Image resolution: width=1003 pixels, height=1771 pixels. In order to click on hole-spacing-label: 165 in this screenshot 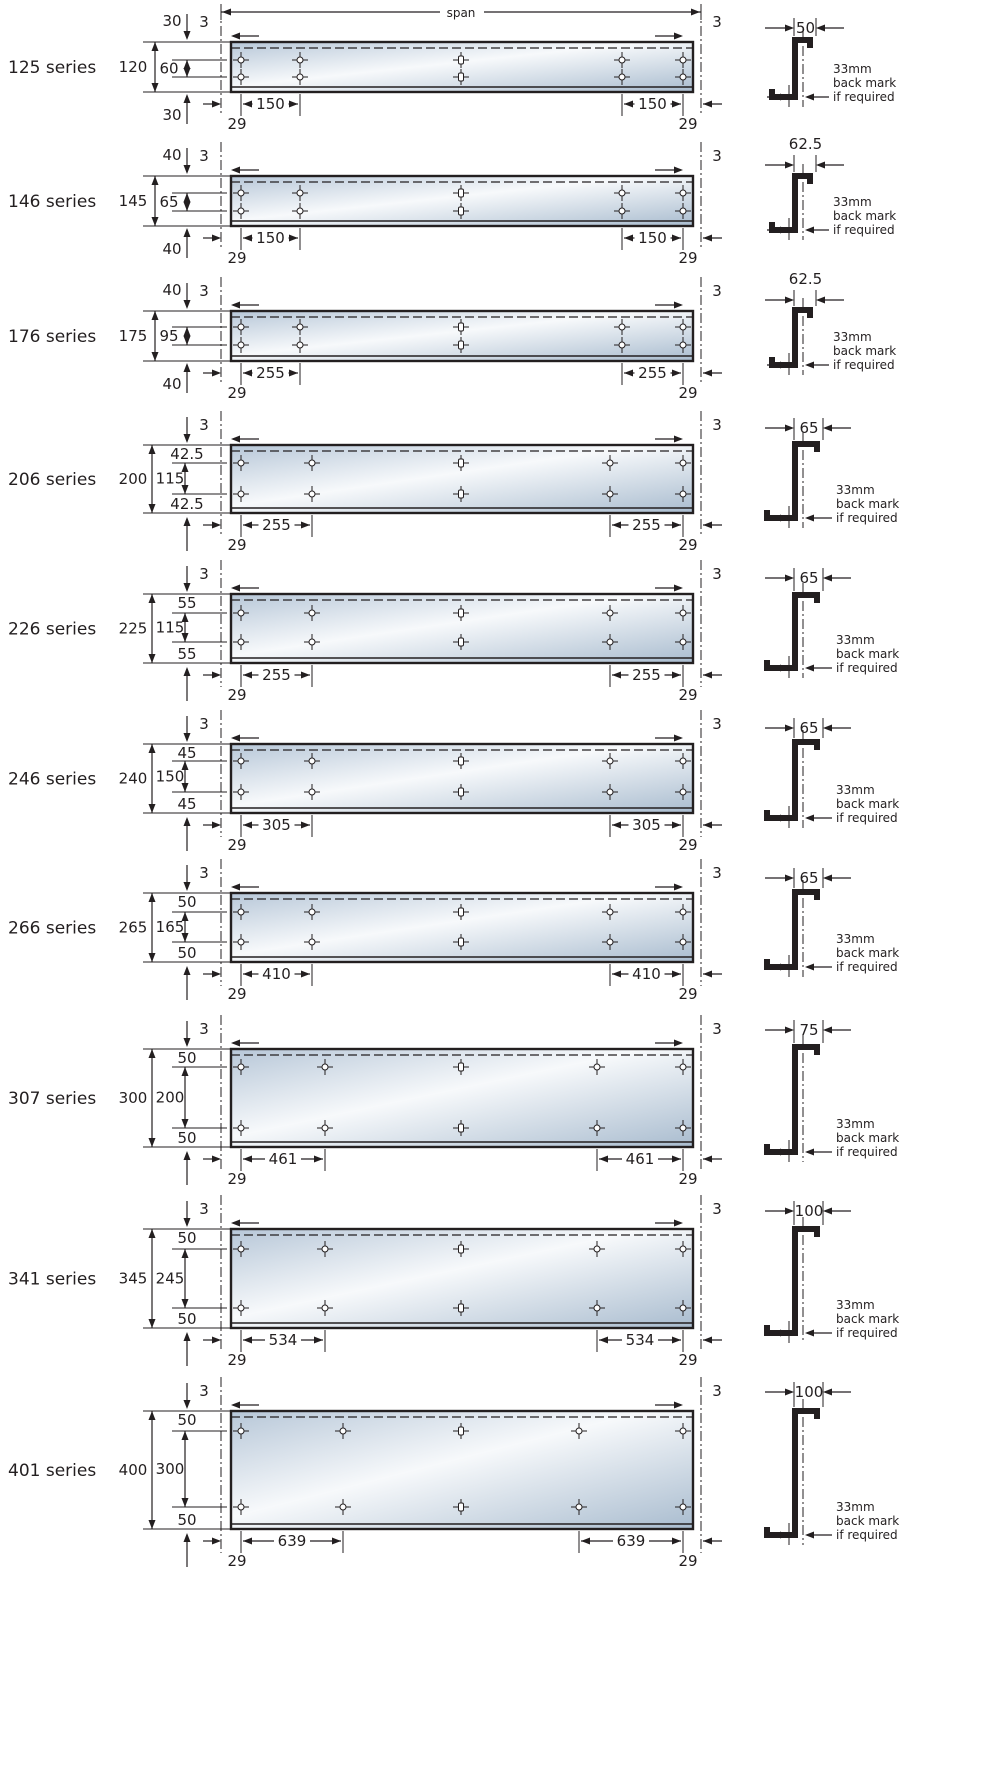, I will do `click(170, 927)`.